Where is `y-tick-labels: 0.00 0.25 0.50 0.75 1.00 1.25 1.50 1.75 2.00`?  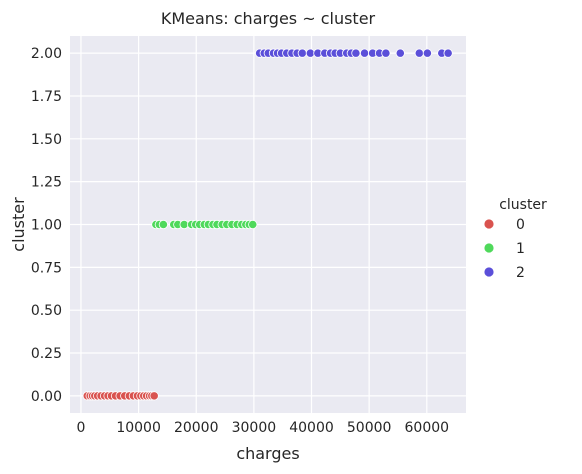
y-tick-labels: 0.00 0.25 0.50 0.75 1.00 1.25 1.50 1.75 2.00 is located at coordinates (46, 225).